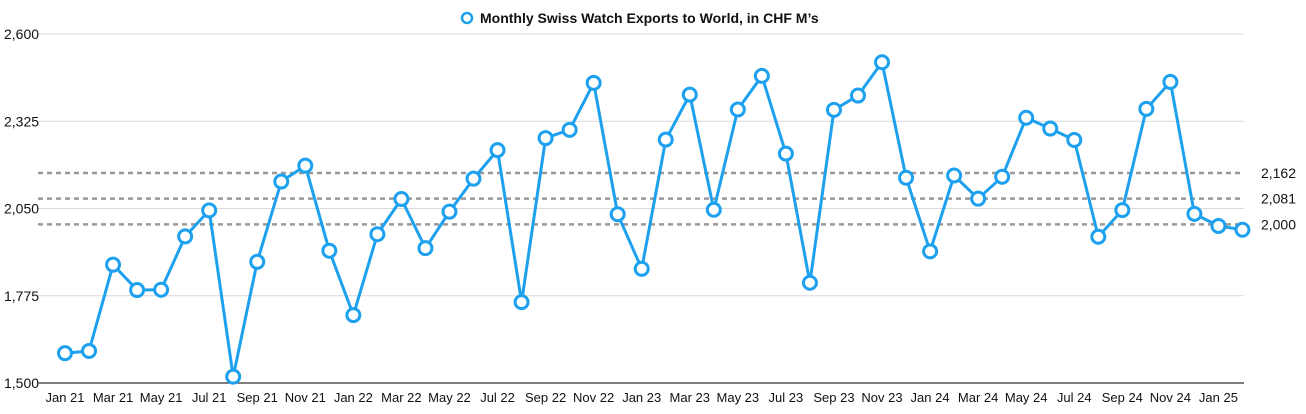  What do you see at coordinates (1278, 224) in the screenshot?
I see `reference-line-label: 2,000` at bounding box center [1278, 224].